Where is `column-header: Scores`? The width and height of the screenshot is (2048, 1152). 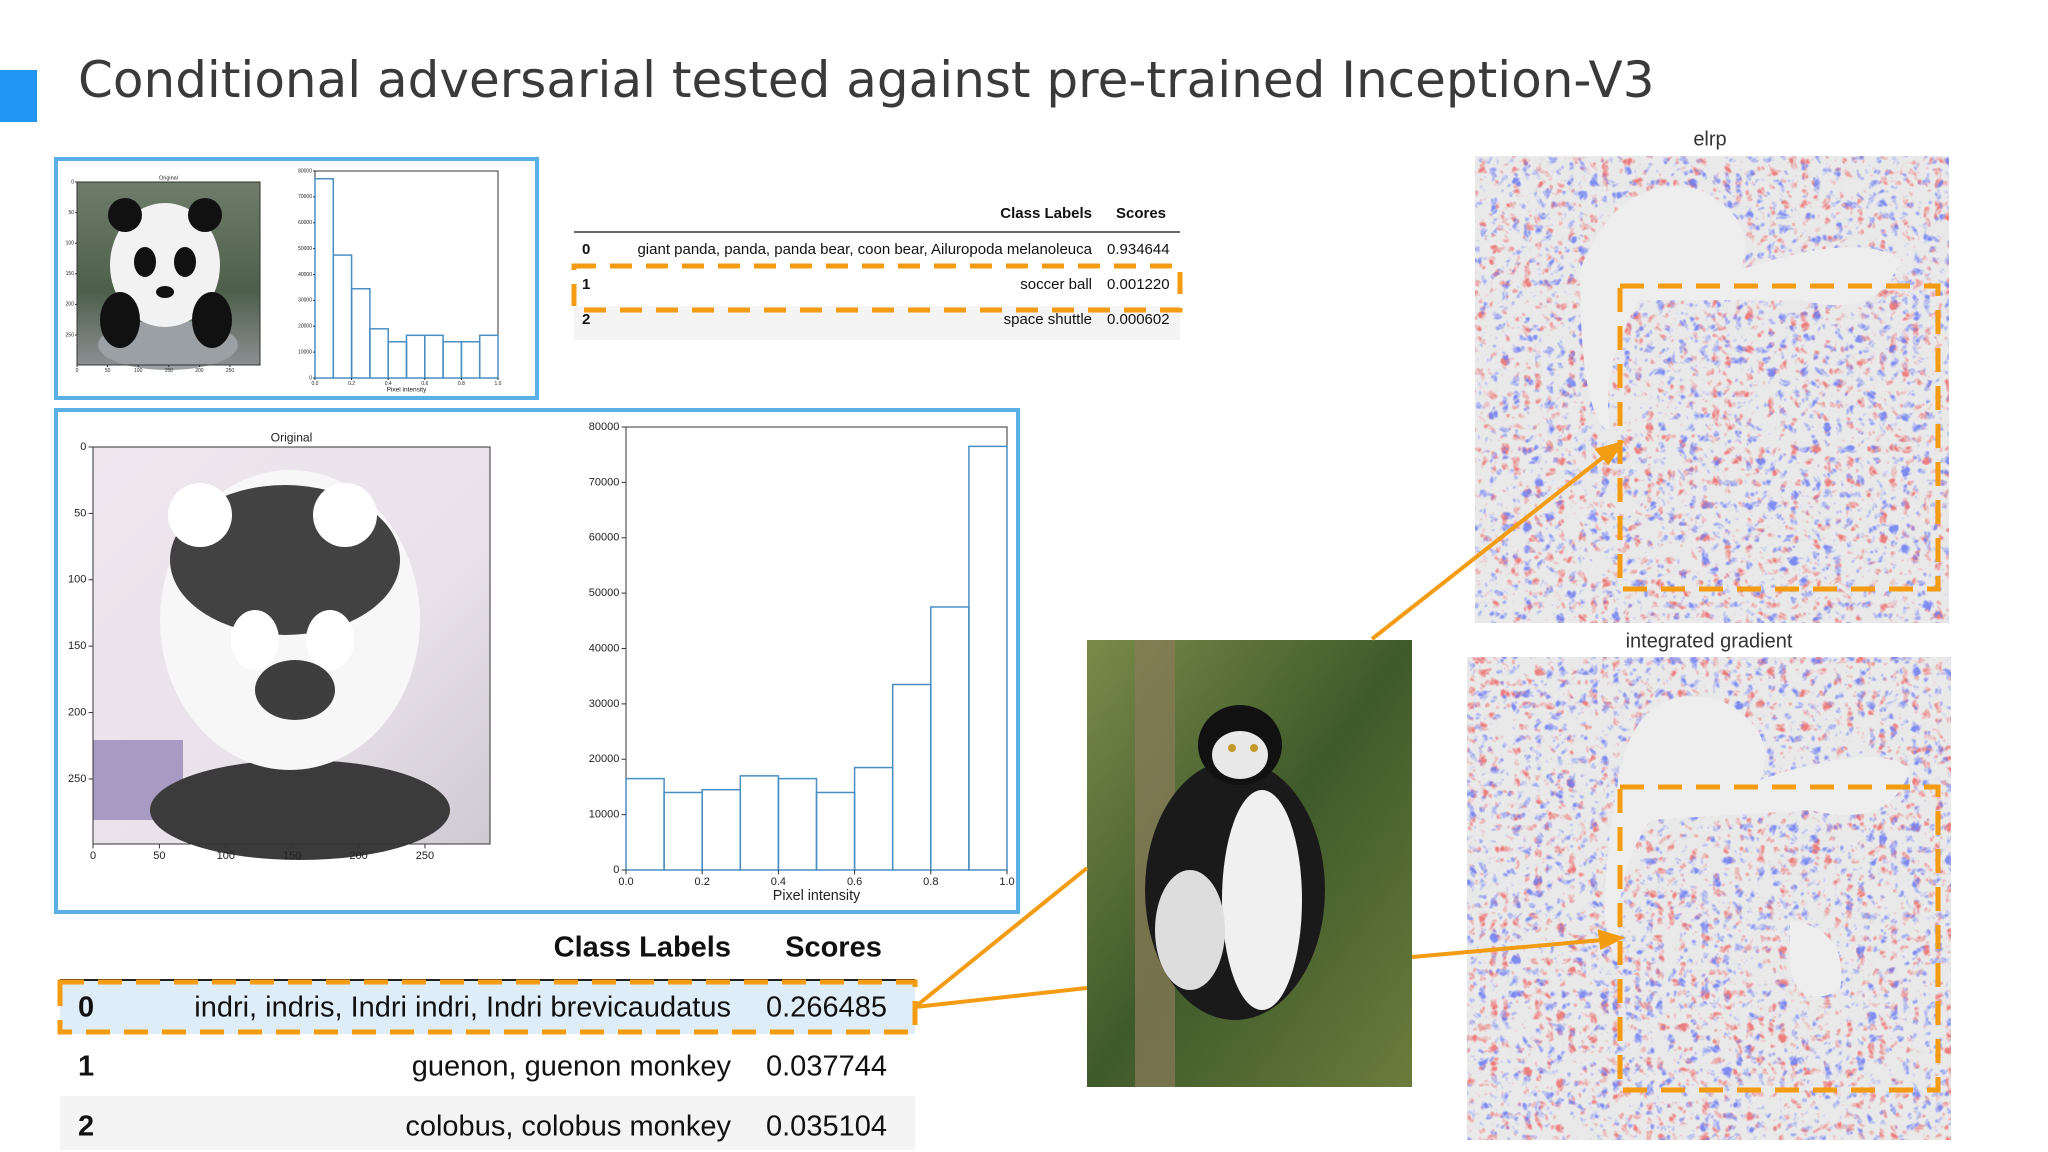 column-header: Scores is located at coordinates (1141, 213).